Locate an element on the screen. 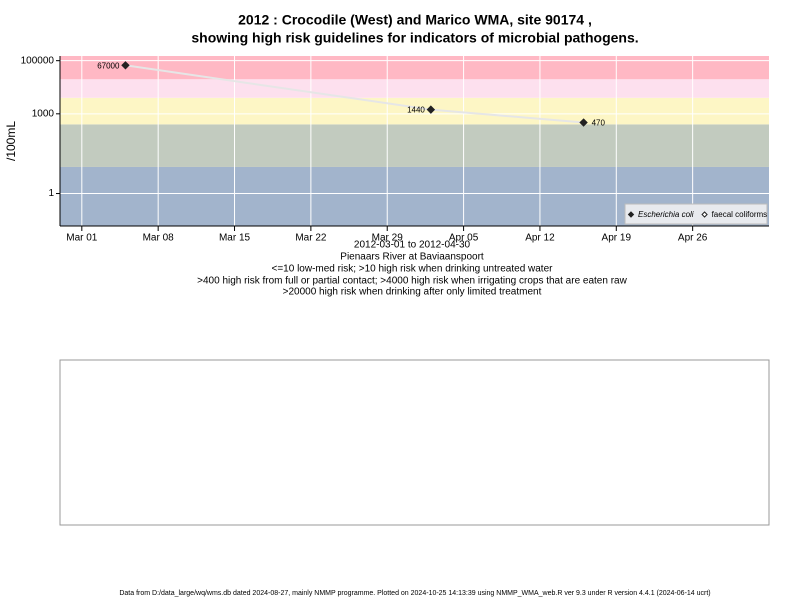 The width and height of the screenshot is (800, 600). y-tick-label: 100000 is located at coordinates (38, 60).